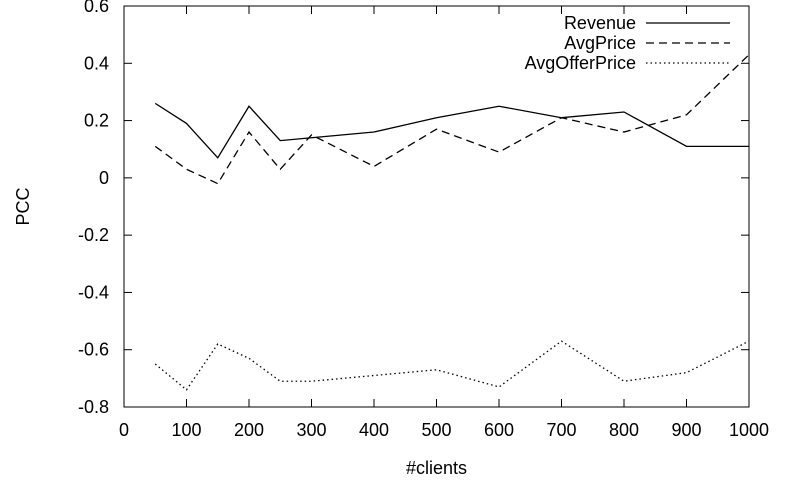  I want to click on legend-label: AvgOfferPrice, so click(580, 63).